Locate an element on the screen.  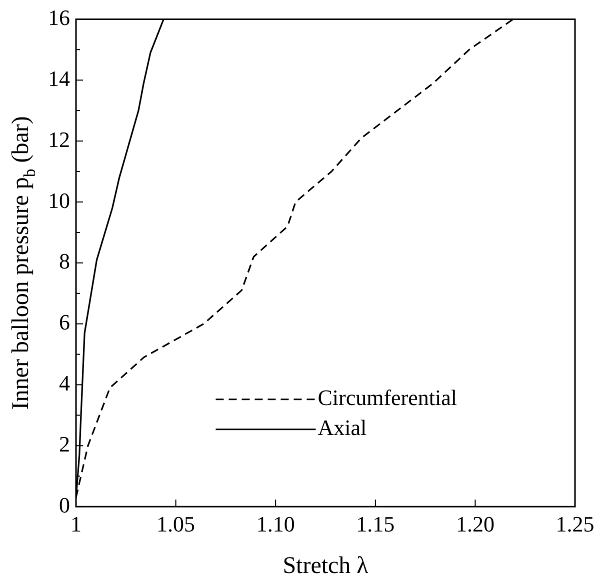
y-tick-label: 6 is located at coordinates (64, 322).